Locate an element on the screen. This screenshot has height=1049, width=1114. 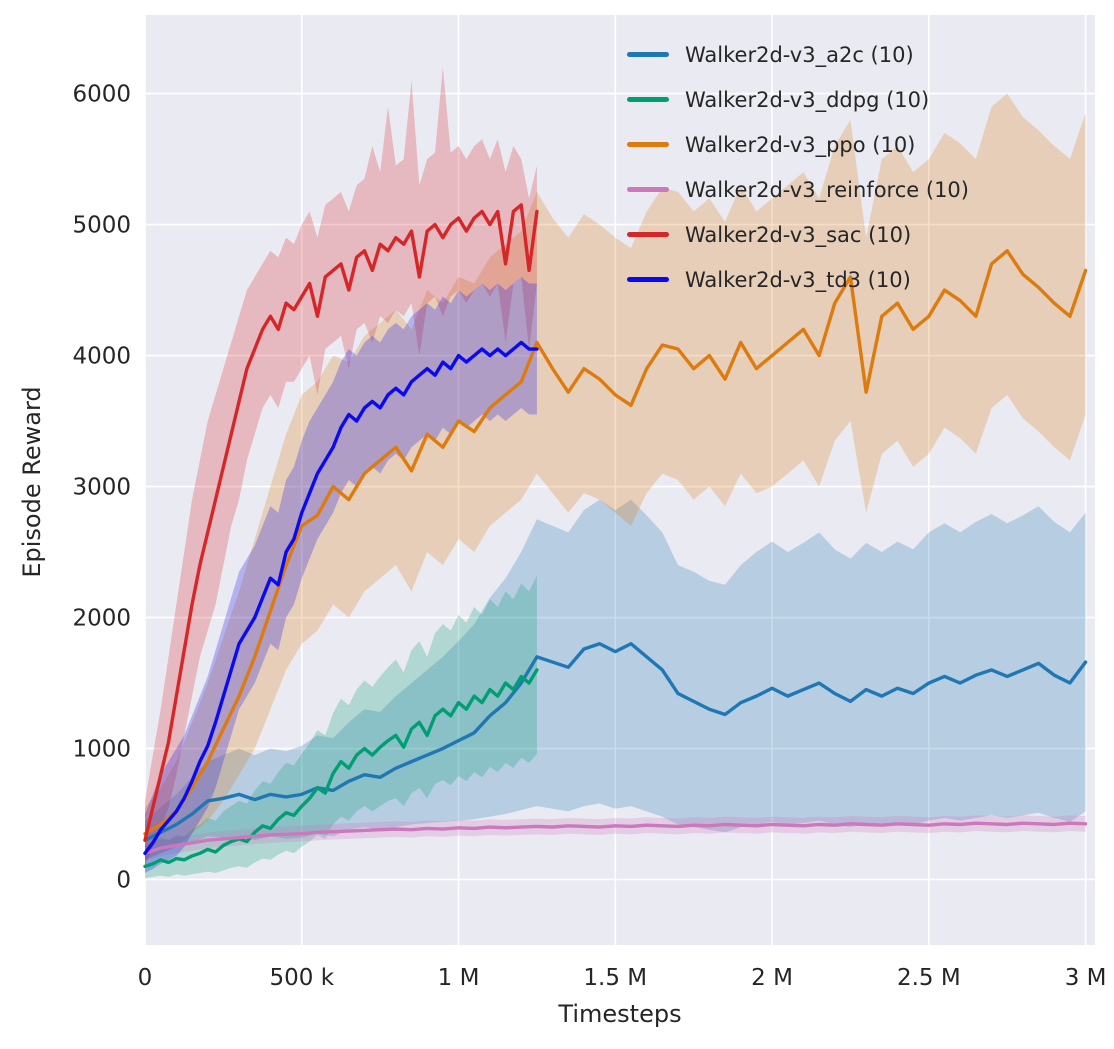
legend-label-sac: Walker2d-v3_sac (10) is located at coordinates (798, 234).